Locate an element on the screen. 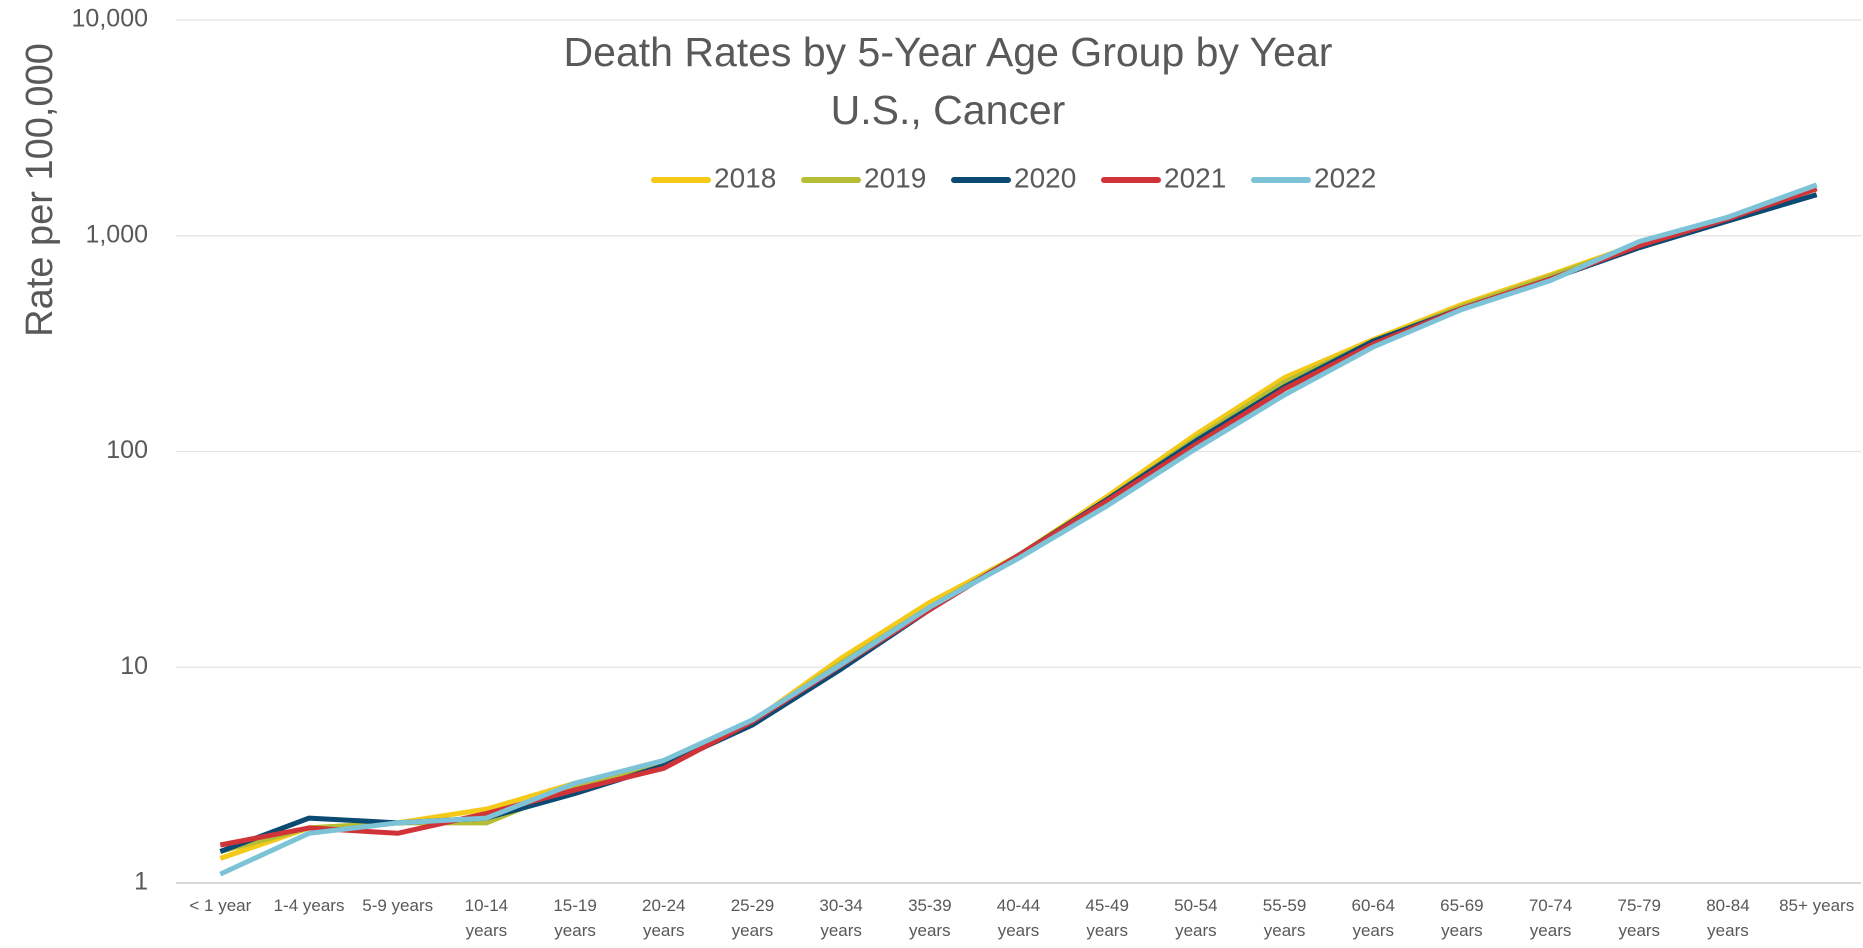 The height and width of the screenshot is (948, 1863). x-tick-label-box: 25-29 years is located at coordinates (752, 918).